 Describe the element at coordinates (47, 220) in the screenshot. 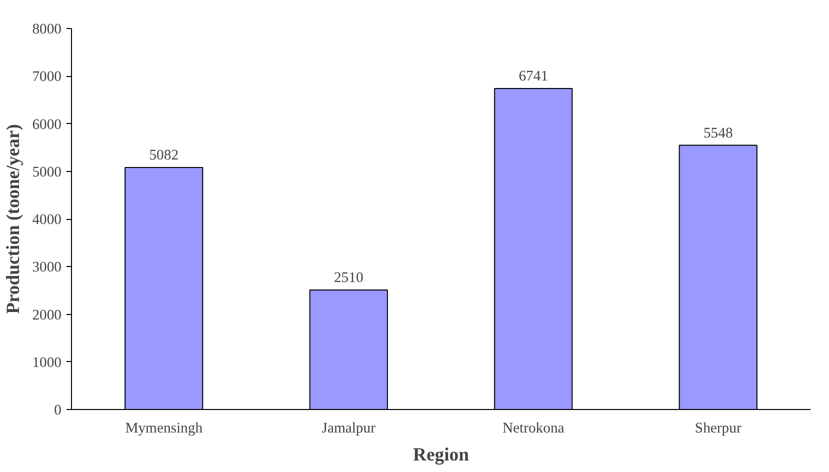

I see `y-tick-label: 4000` at that location.